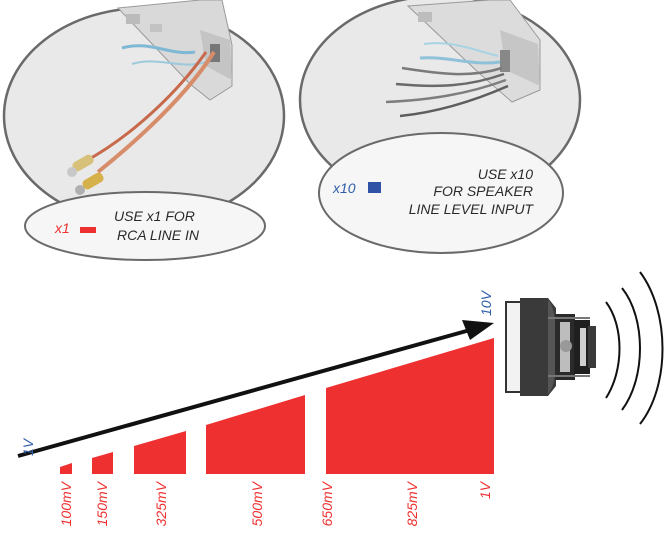 The height and width of the screenshot is (540, 668). Describe the element at coordinates (102, 503) in the screenshot. I see `level-label-2: 150mV` at that location.